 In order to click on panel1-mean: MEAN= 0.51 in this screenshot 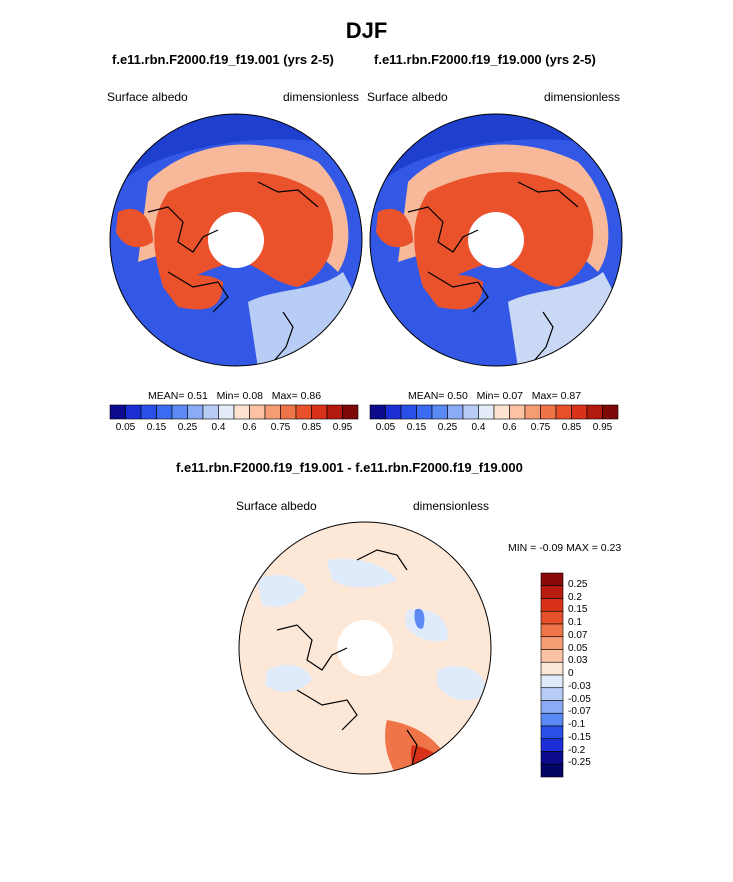, I will do `click(178, 396)`.